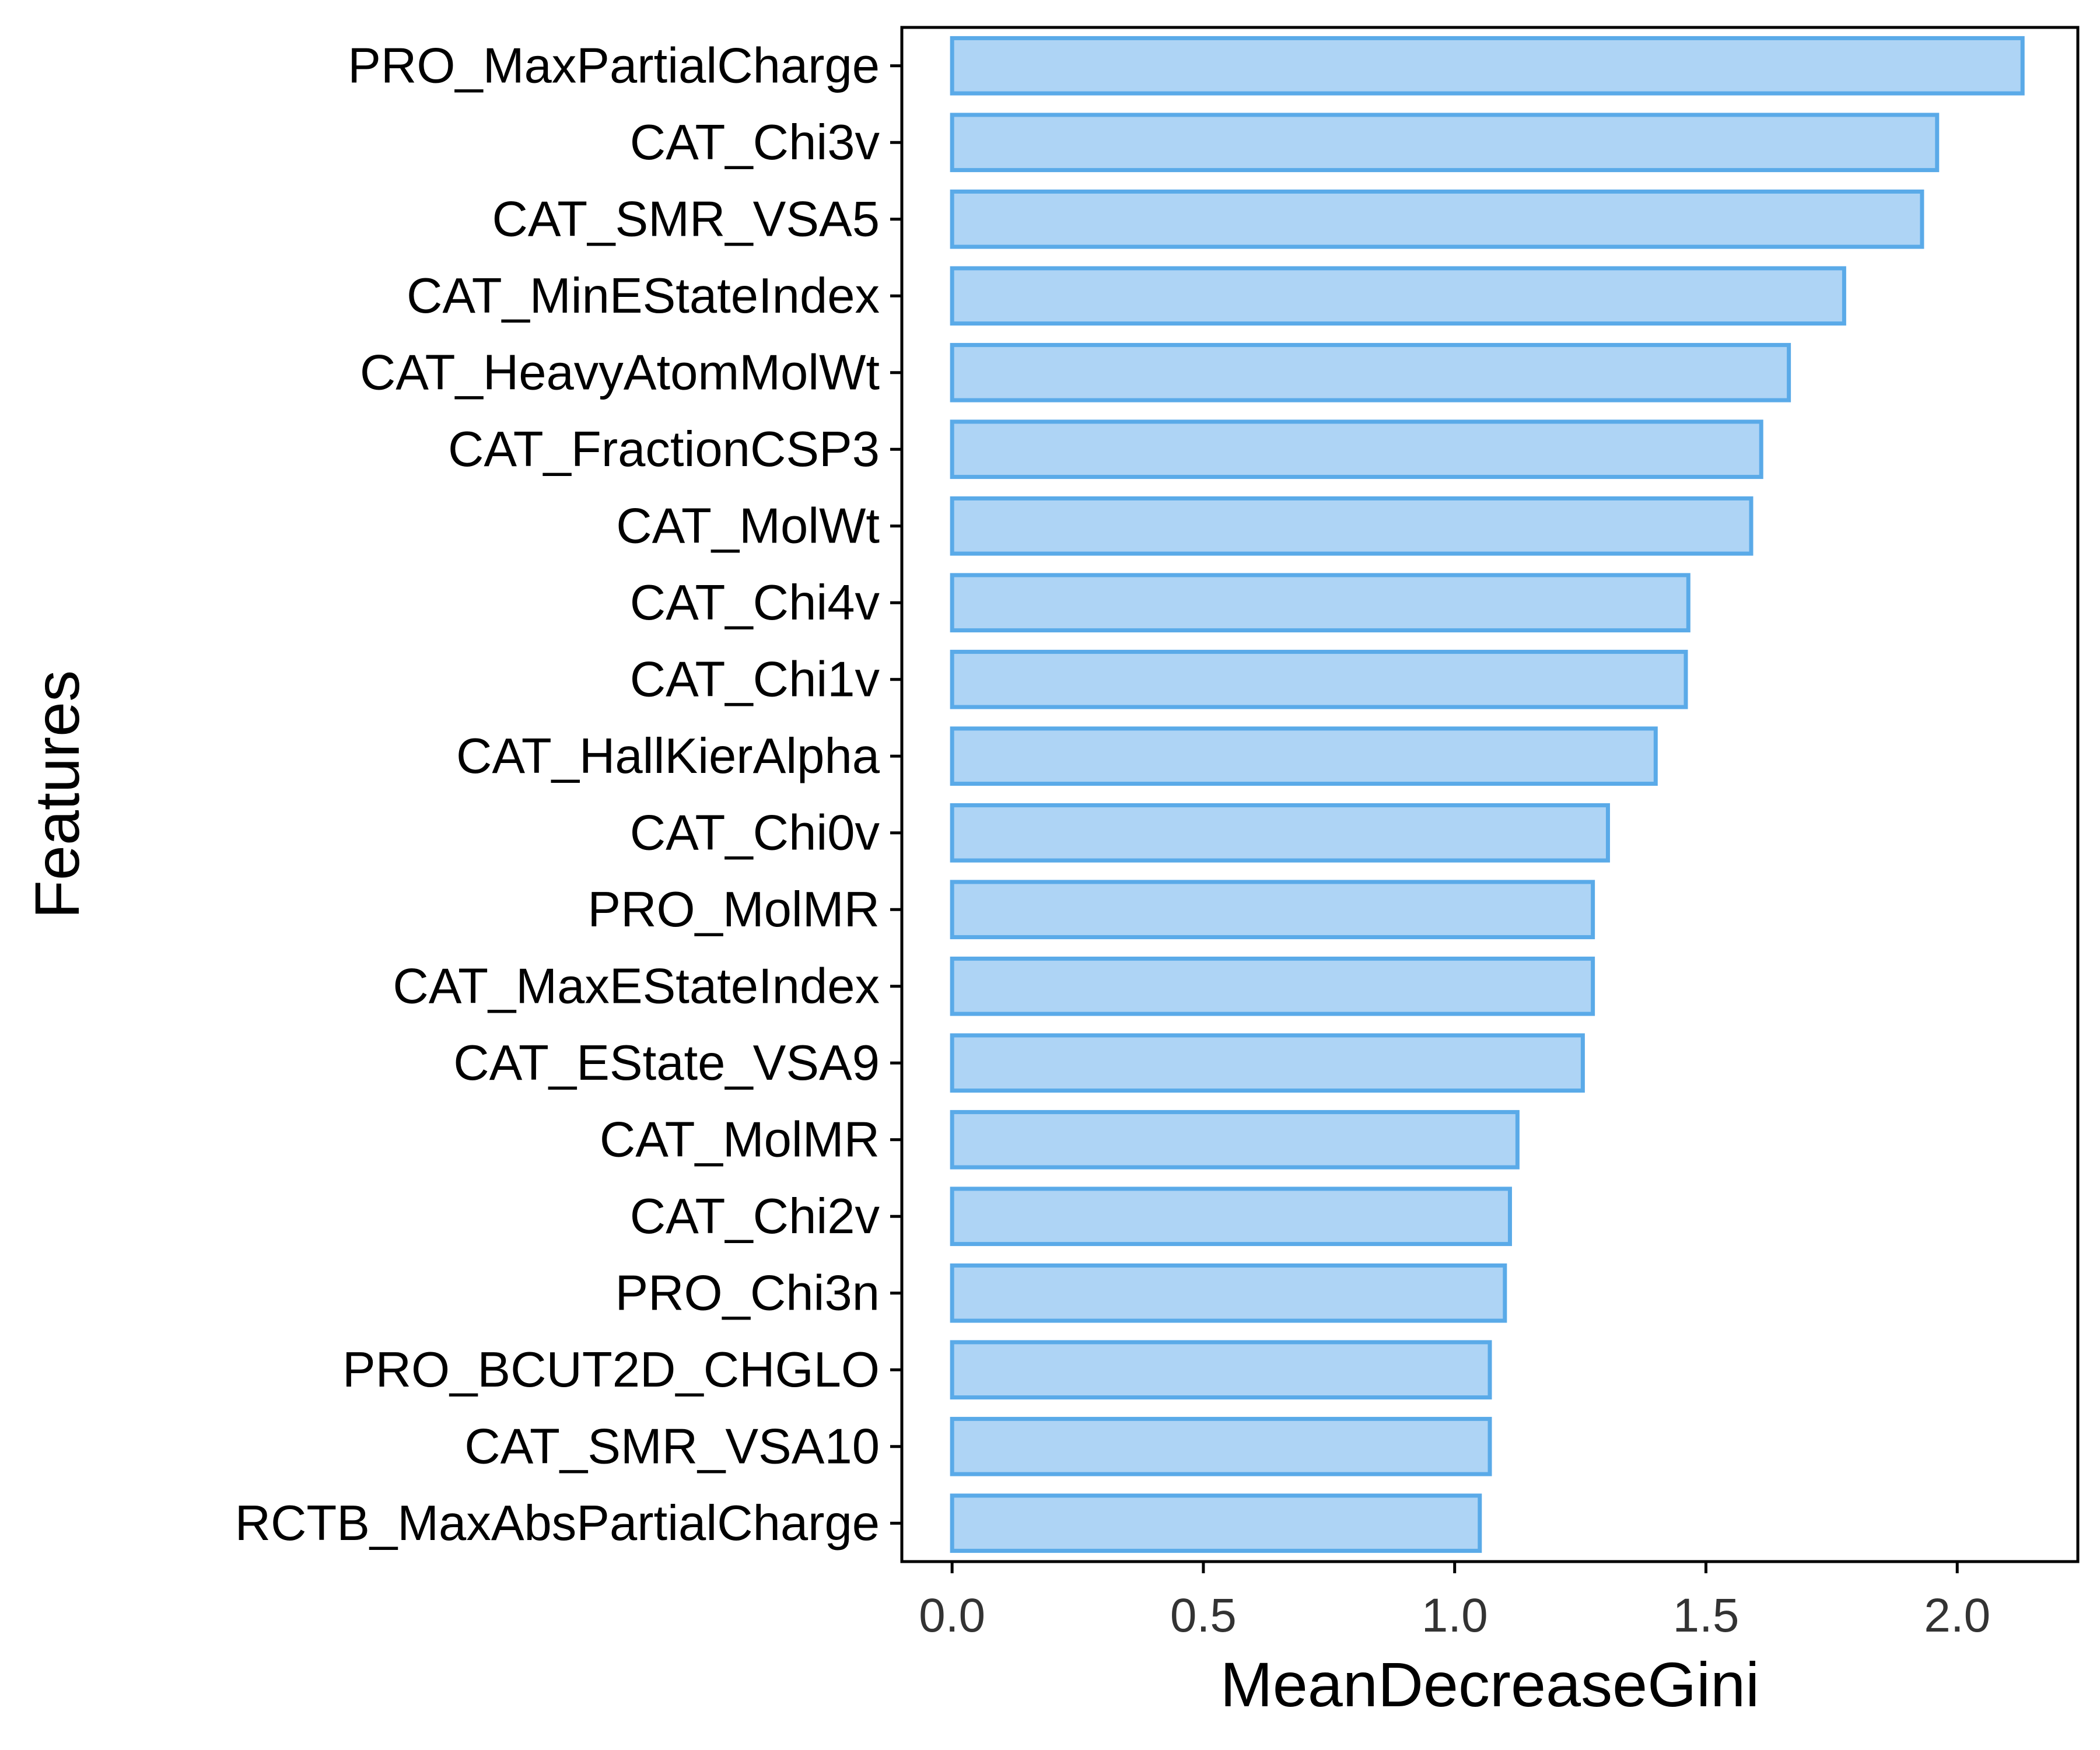  I want to click on y-axis-title: Features, so click(57, 794).